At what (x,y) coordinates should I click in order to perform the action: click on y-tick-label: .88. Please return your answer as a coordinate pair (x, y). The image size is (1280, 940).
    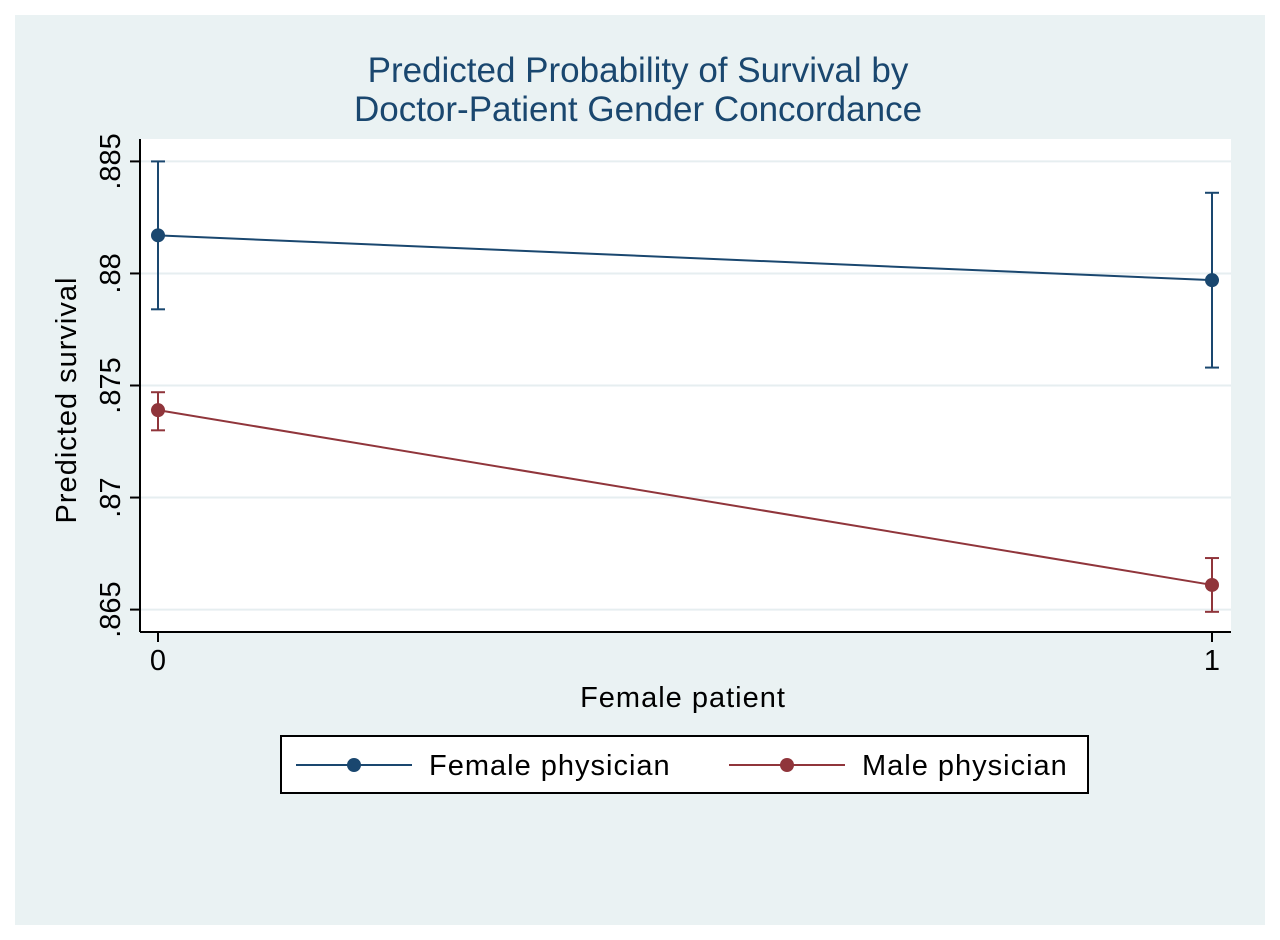
    Looking at the image, I should click on (111, 273).